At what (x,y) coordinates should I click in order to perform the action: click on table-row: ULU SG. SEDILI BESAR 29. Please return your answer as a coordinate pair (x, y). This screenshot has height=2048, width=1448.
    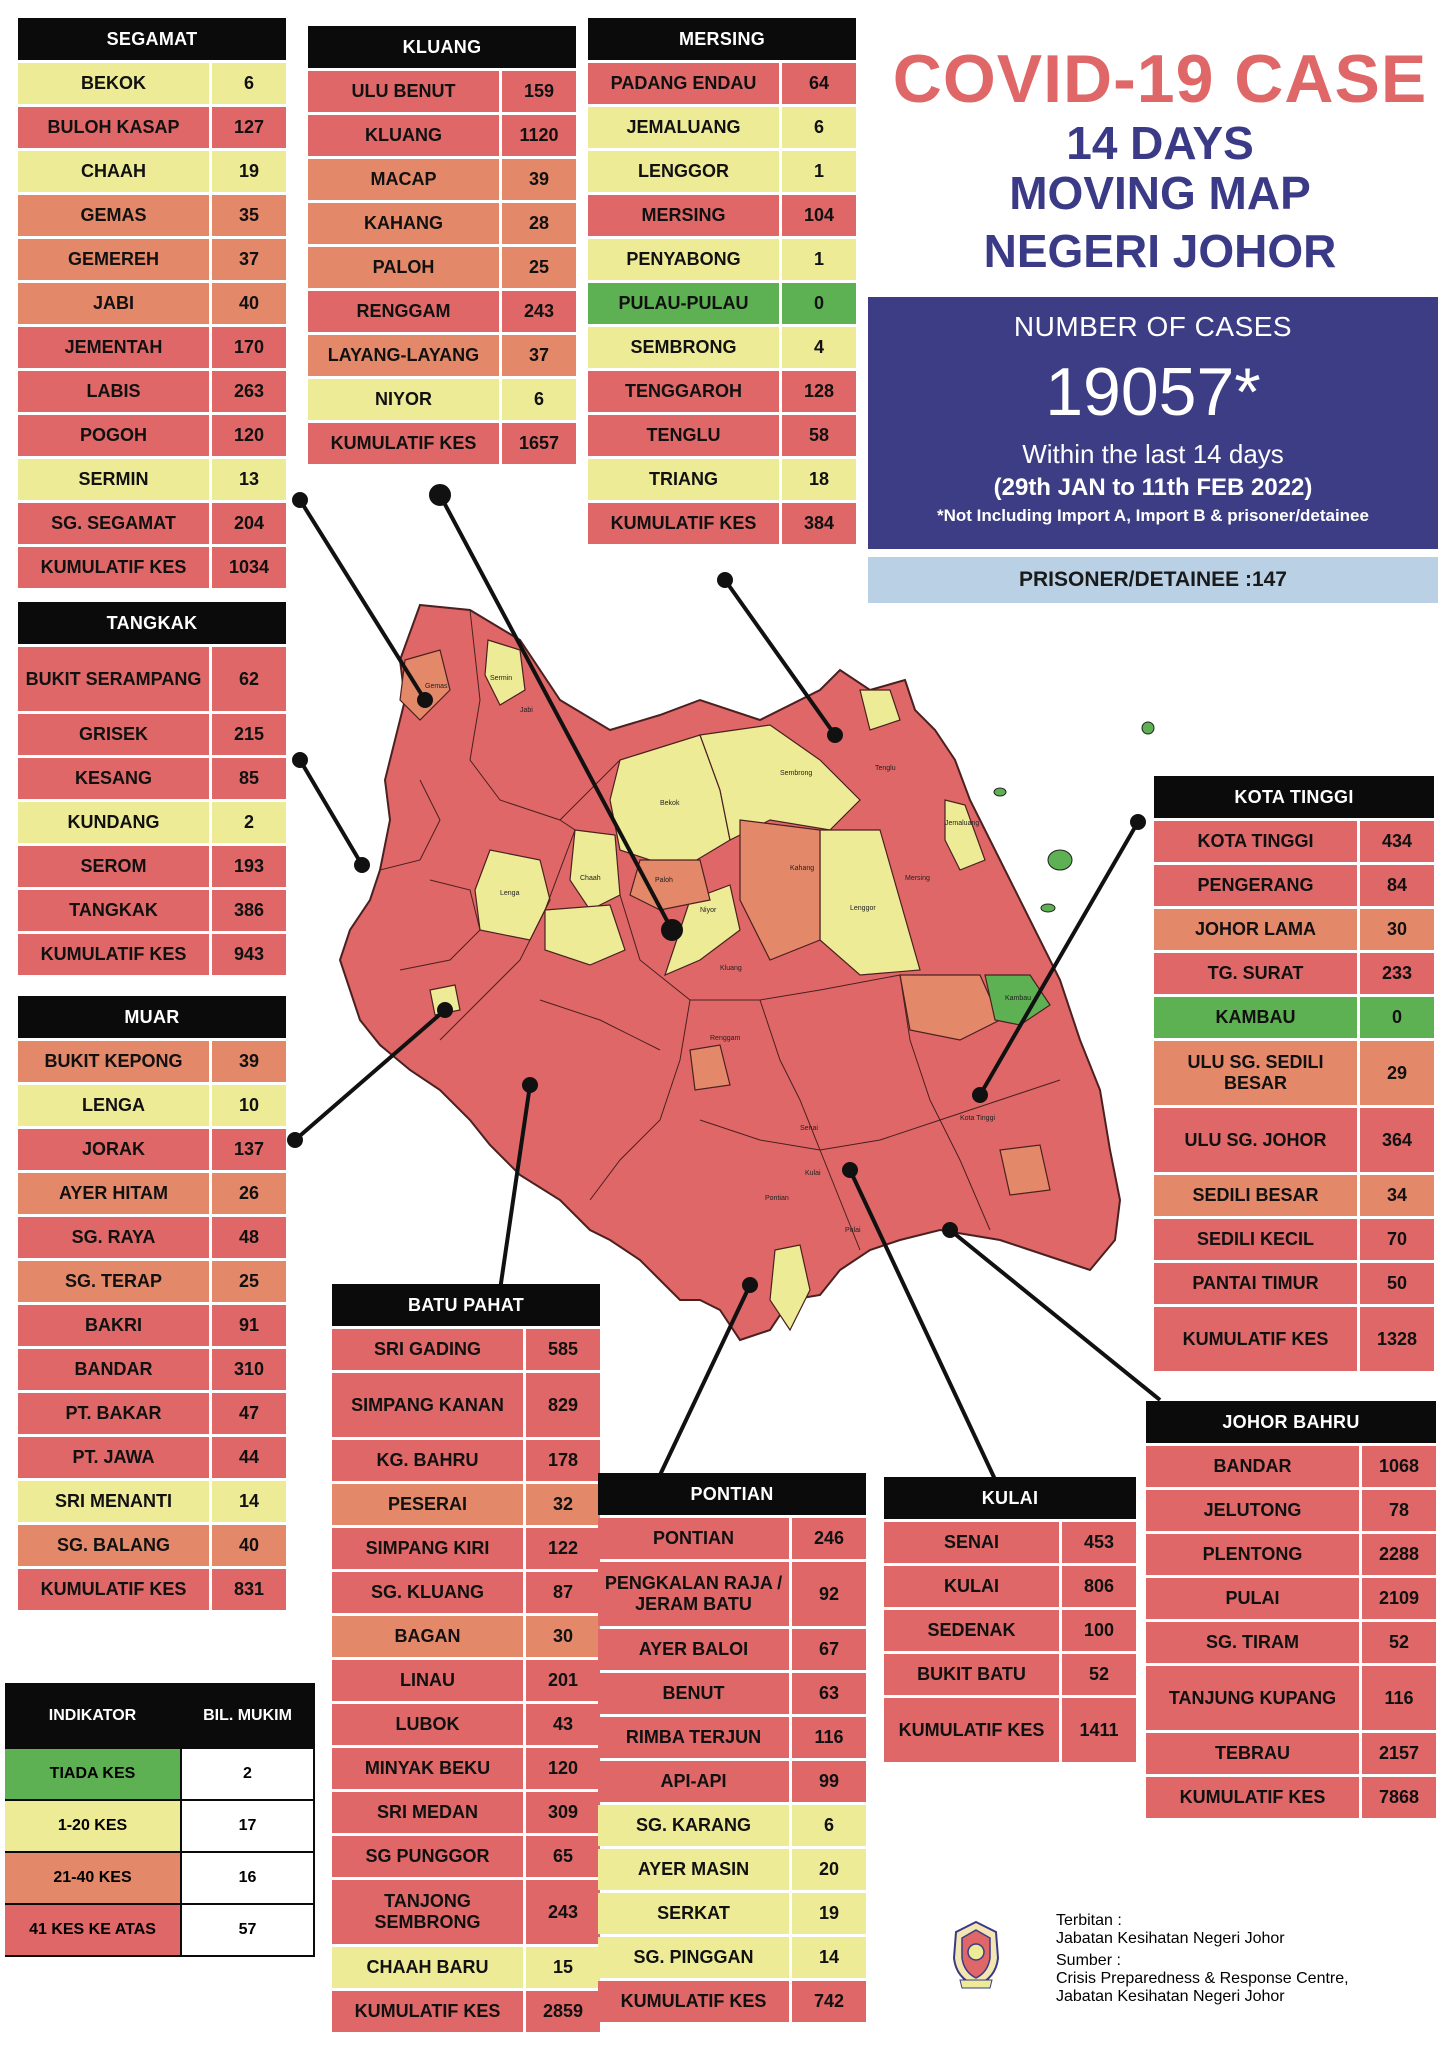
    Looking at the image, I should click on (1294, 1073).